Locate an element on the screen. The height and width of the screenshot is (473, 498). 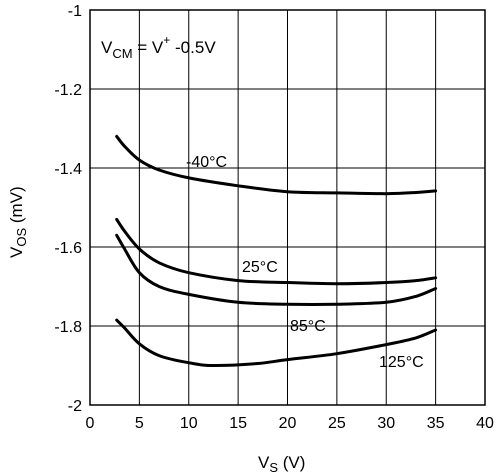
y-tick-label: -1.6 is located at coordinates (68, 248).